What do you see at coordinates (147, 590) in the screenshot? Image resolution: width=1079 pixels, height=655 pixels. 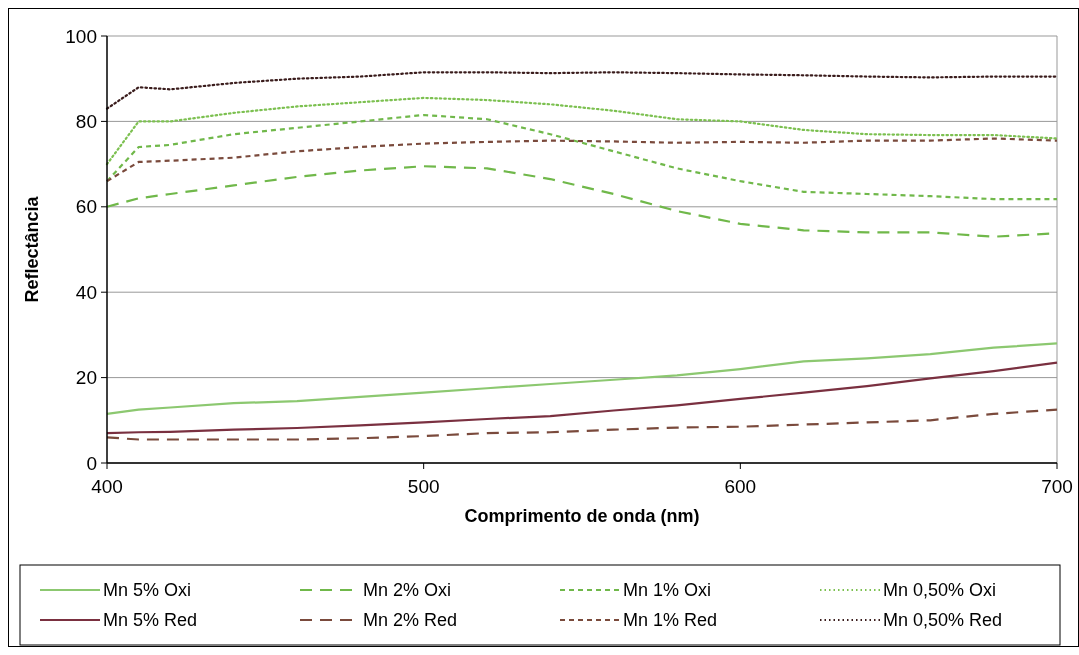 I see `legend-label: Mn 5% Oxi` at bounding box center [147, 590].